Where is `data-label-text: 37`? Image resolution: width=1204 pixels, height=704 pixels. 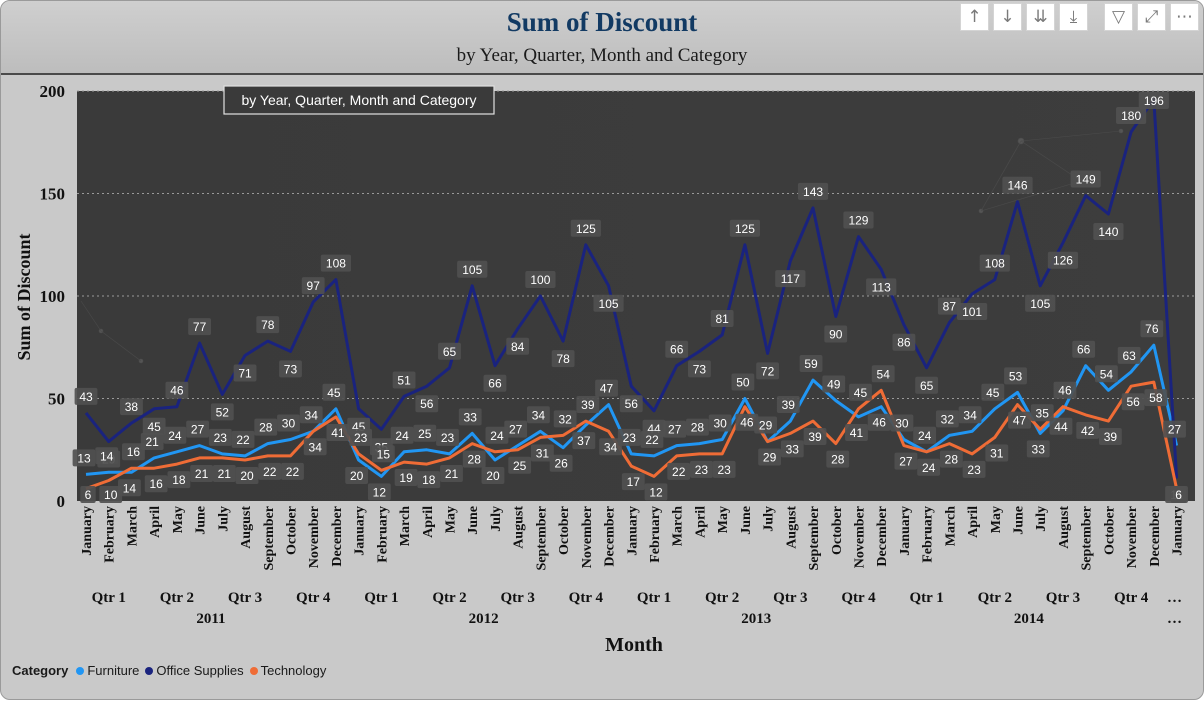 data-label-text: 37 is located at coordinates (584, 441).